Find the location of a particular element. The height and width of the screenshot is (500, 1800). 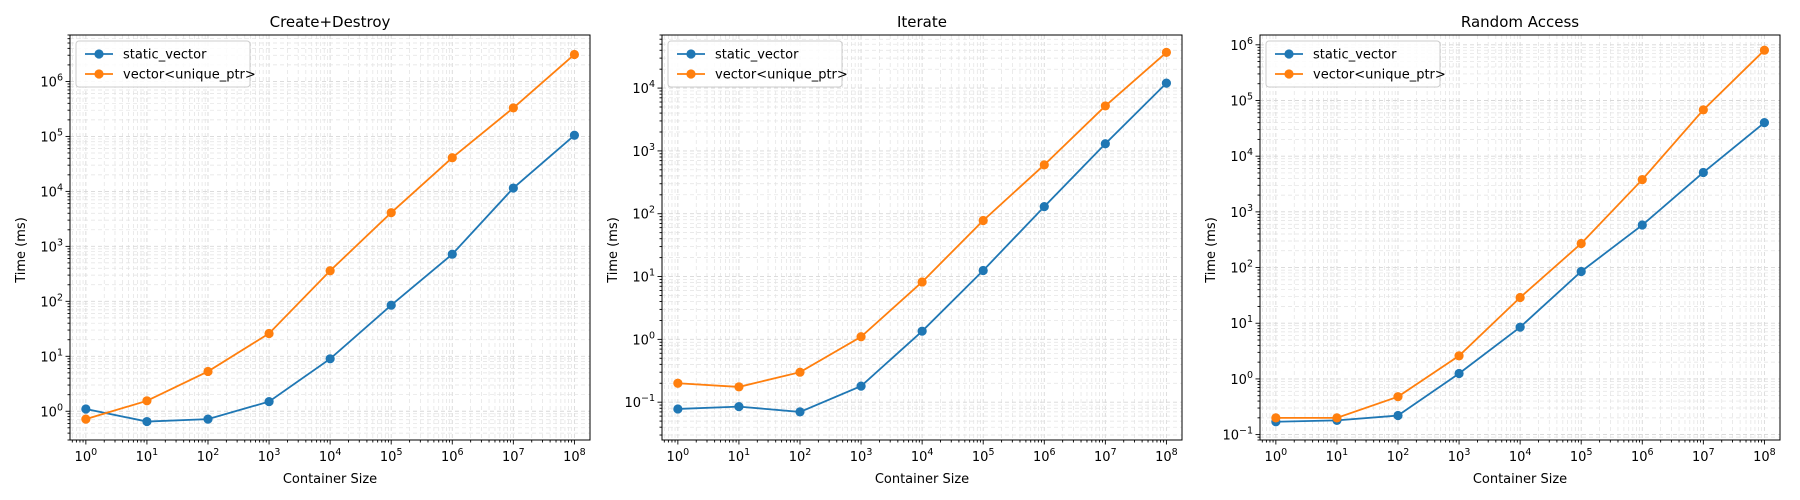

chart-title: Create+Destroy is located at coordinates (330, 22).